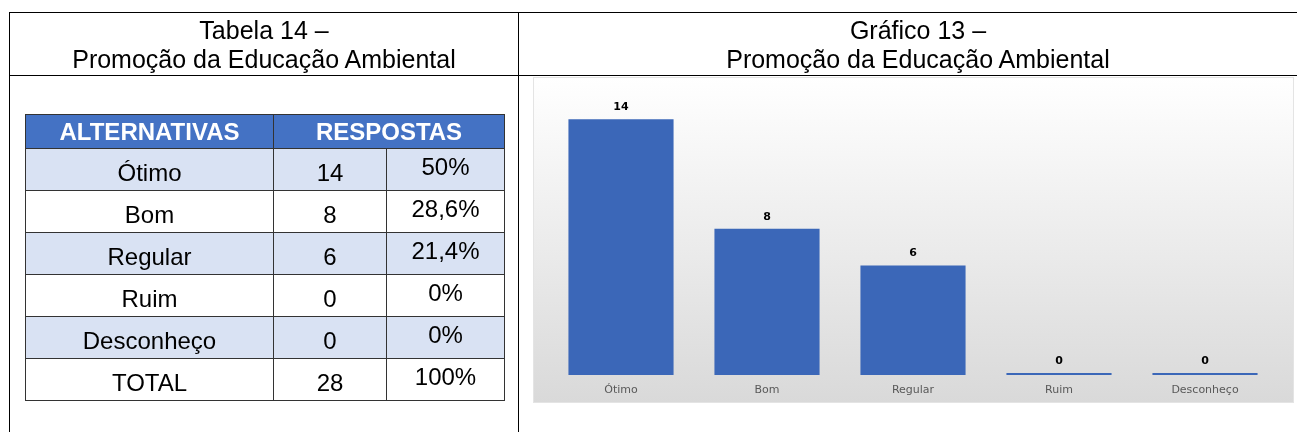  What do you see at coordinates (918, 30) in the screenshot?
I see `chart-title: Gráfico 13 –` at bounding box center [918, 30].